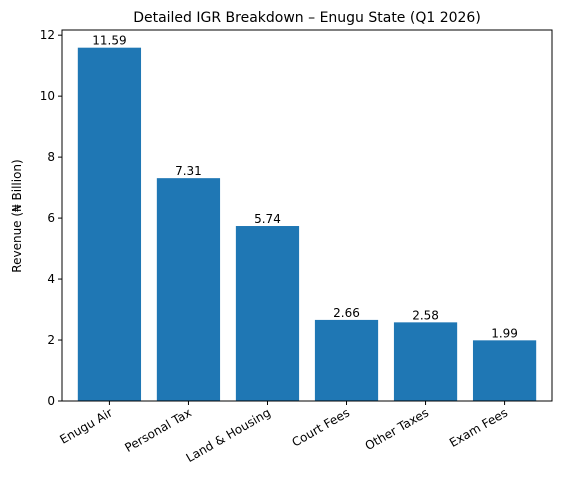 The image size is (562, 488). What do you see at coordinates (51, 401) in the screenshot?
I see `y-tick-label: 0` at bounding box center [51, 401].